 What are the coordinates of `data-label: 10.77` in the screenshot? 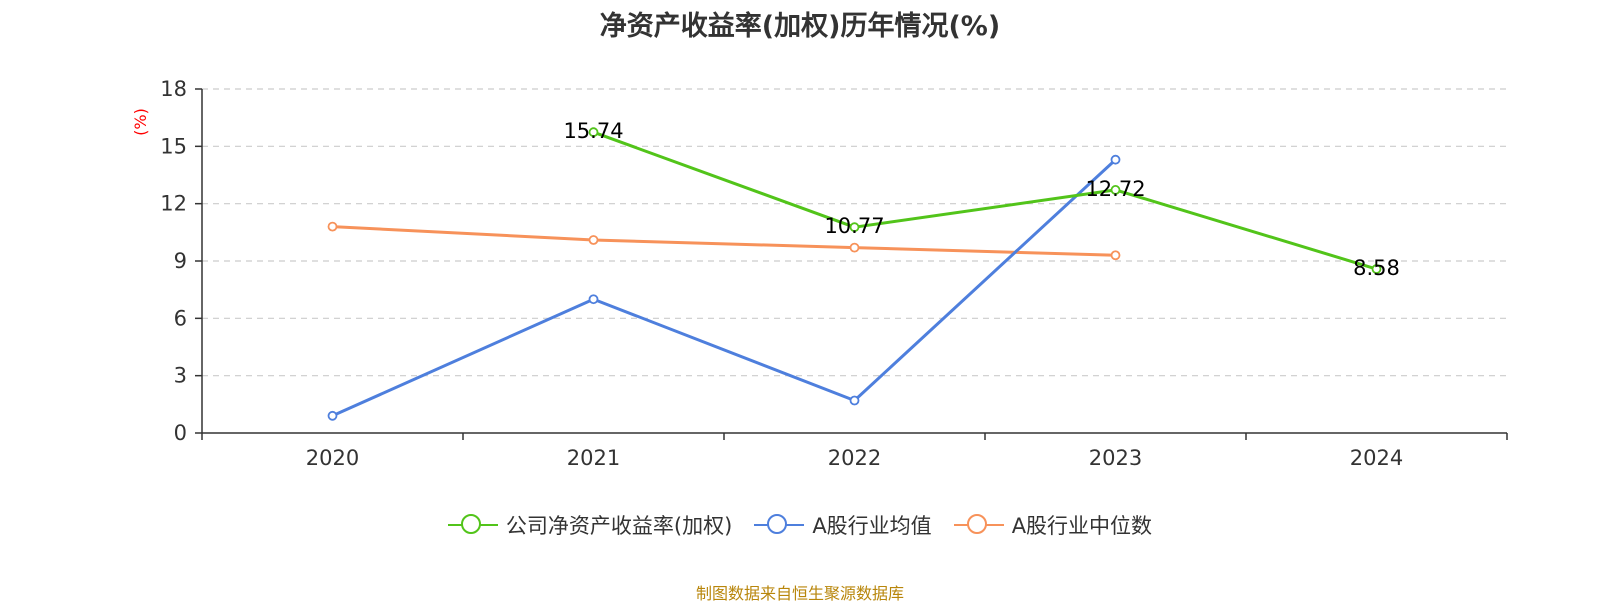 It's located at (854, 226).